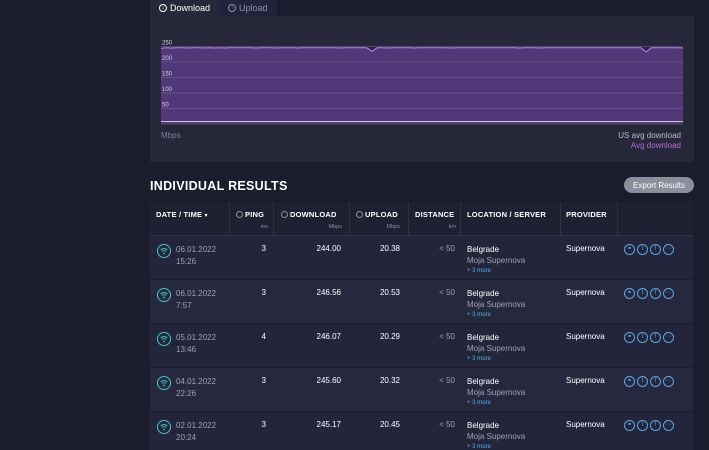 Image resolution: width=709 pixels, height=450 pixels. What do you see at coordinates (359, 214) in the screenshot?
I see `upload-circle-icon` at bounding box center [359, 214].